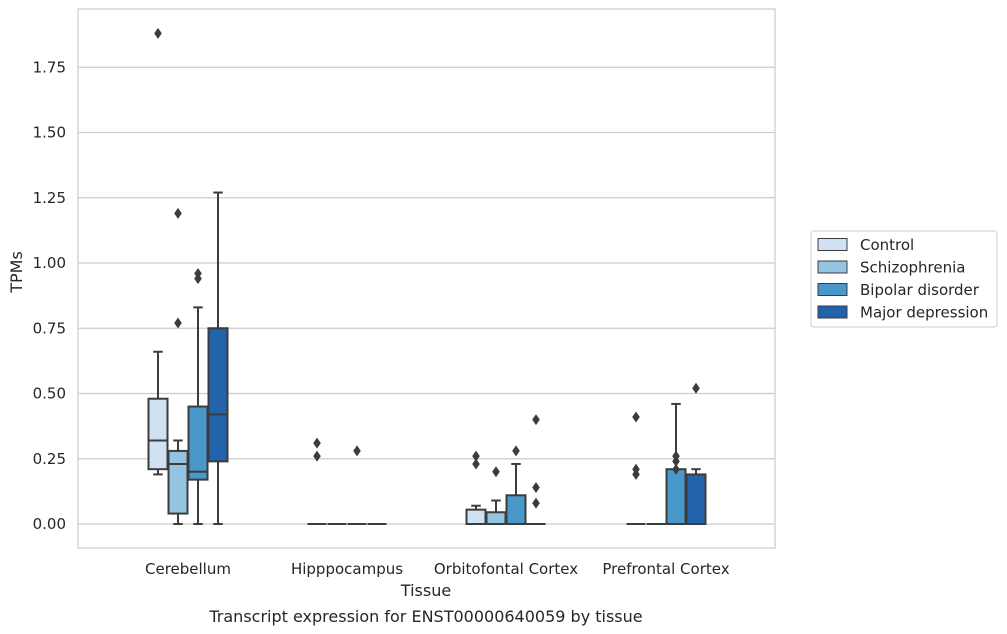 The image size is (1007, 634). Describe the element at coordinates (347, 569) in the screenshot. I see `x-tick-label: Hipppocampus` at that location.